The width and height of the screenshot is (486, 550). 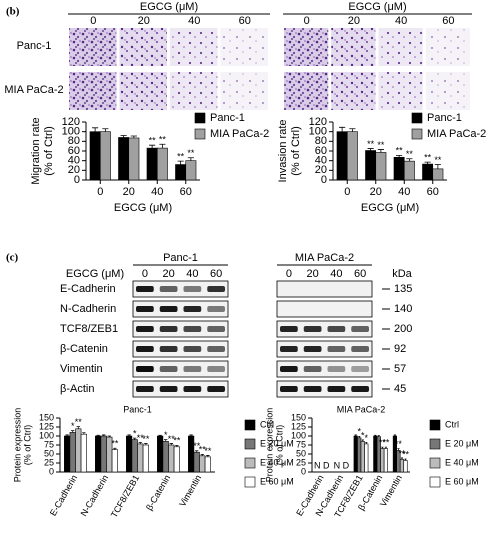 I want to click on dose-label: EGCG (μM), so click(x=95, y=274).